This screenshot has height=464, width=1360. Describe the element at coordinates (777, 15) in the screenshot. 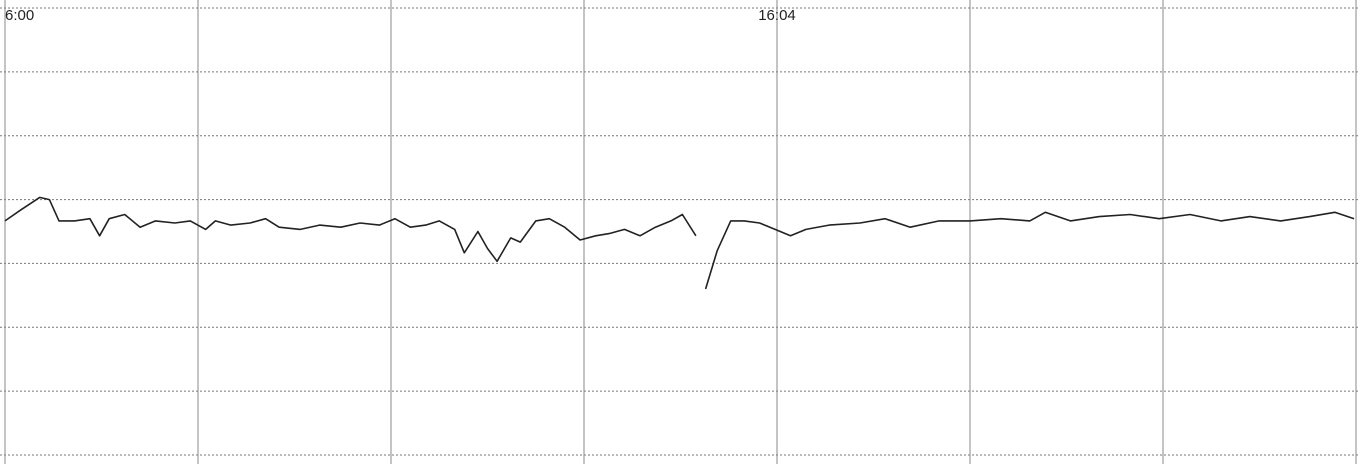

I see `x-tick-label: 16:04` at that location.